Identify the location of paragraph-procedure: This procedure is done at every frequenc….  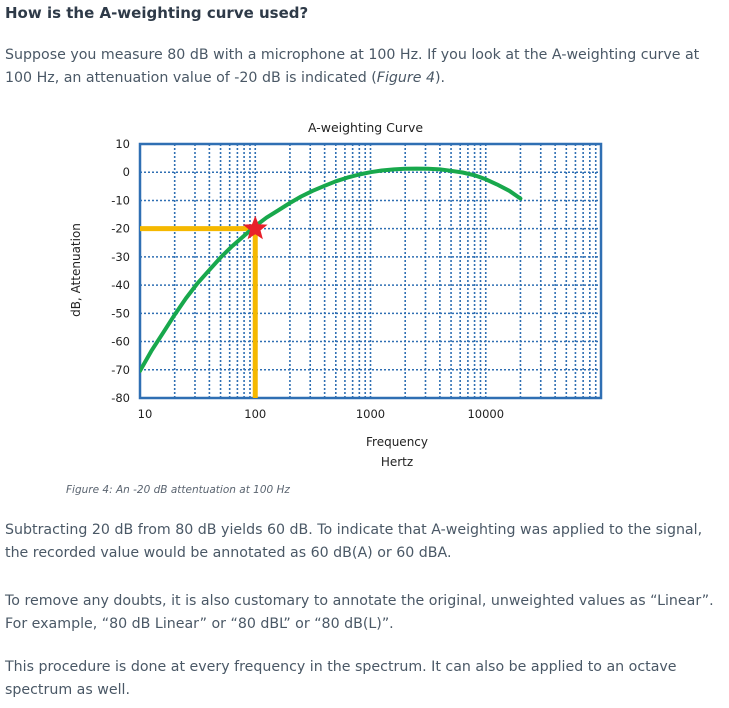
(341, 678).